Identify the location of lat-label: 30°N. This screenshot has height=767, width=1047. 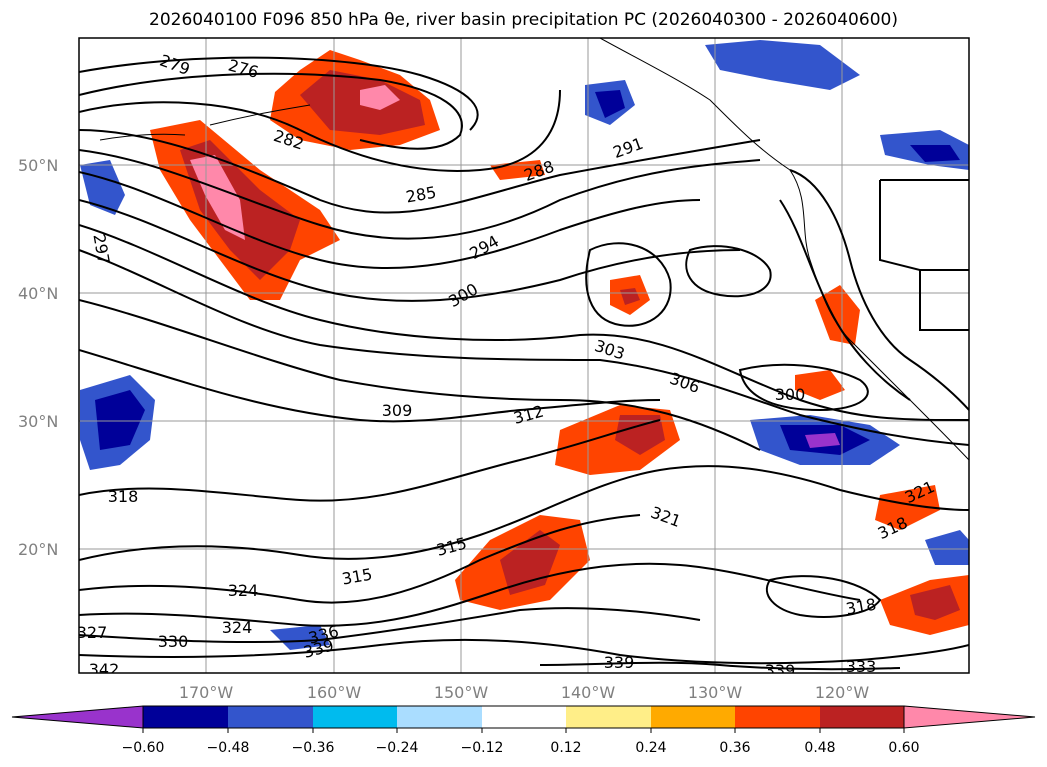
(38, 421).